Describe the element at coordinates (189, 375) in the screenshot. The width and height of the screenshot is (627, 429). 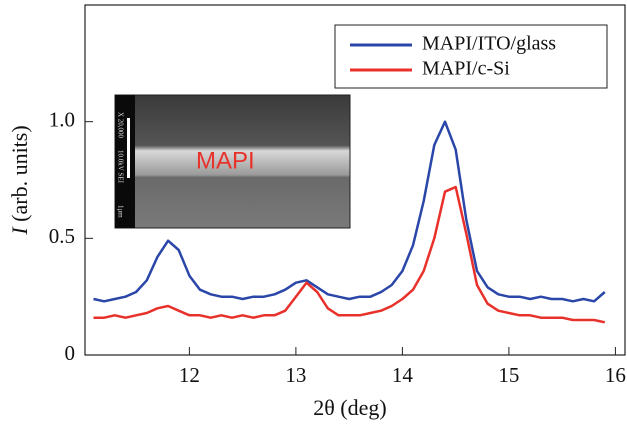
I see `x-tick-label: 12` at that location.